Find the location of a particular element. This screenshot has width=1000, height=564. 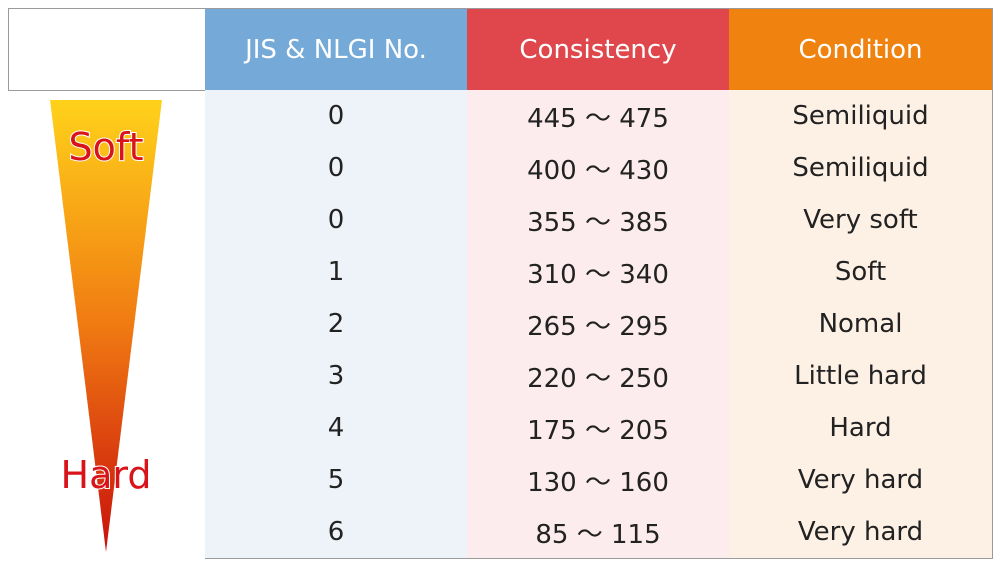

grade-cell: 6 is located at coordinates (336, 532).